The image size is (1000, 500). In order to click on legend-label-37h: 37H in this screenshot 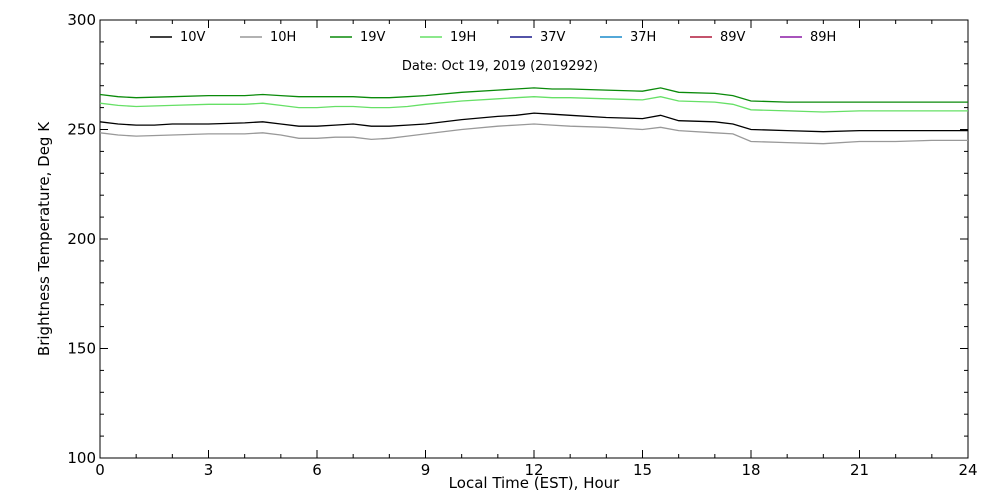, I will do `click(643, 37)`.